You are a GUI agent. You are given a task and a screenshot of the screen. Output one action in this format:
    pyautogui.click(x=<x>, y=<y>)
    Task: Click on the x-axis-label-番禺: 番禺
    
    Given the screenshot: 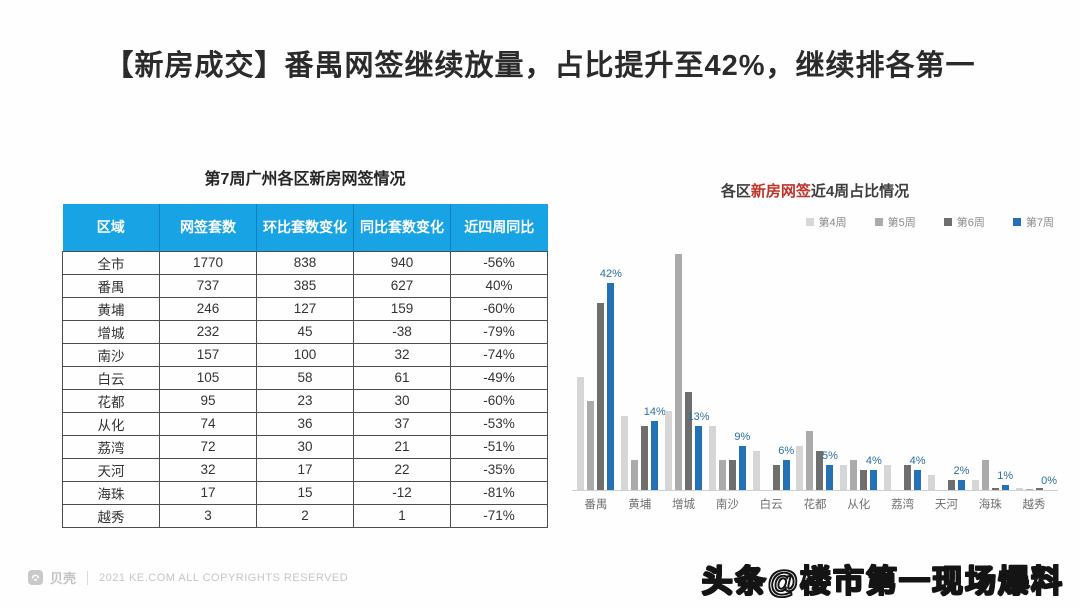 What is the action you would take?
    pyautogui.click(x=596, y=505)
    